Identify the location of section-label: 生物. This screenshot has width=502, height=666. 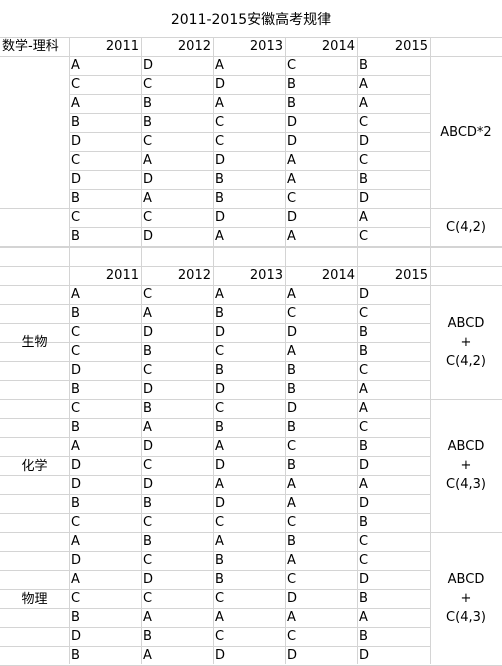
(34, 342).